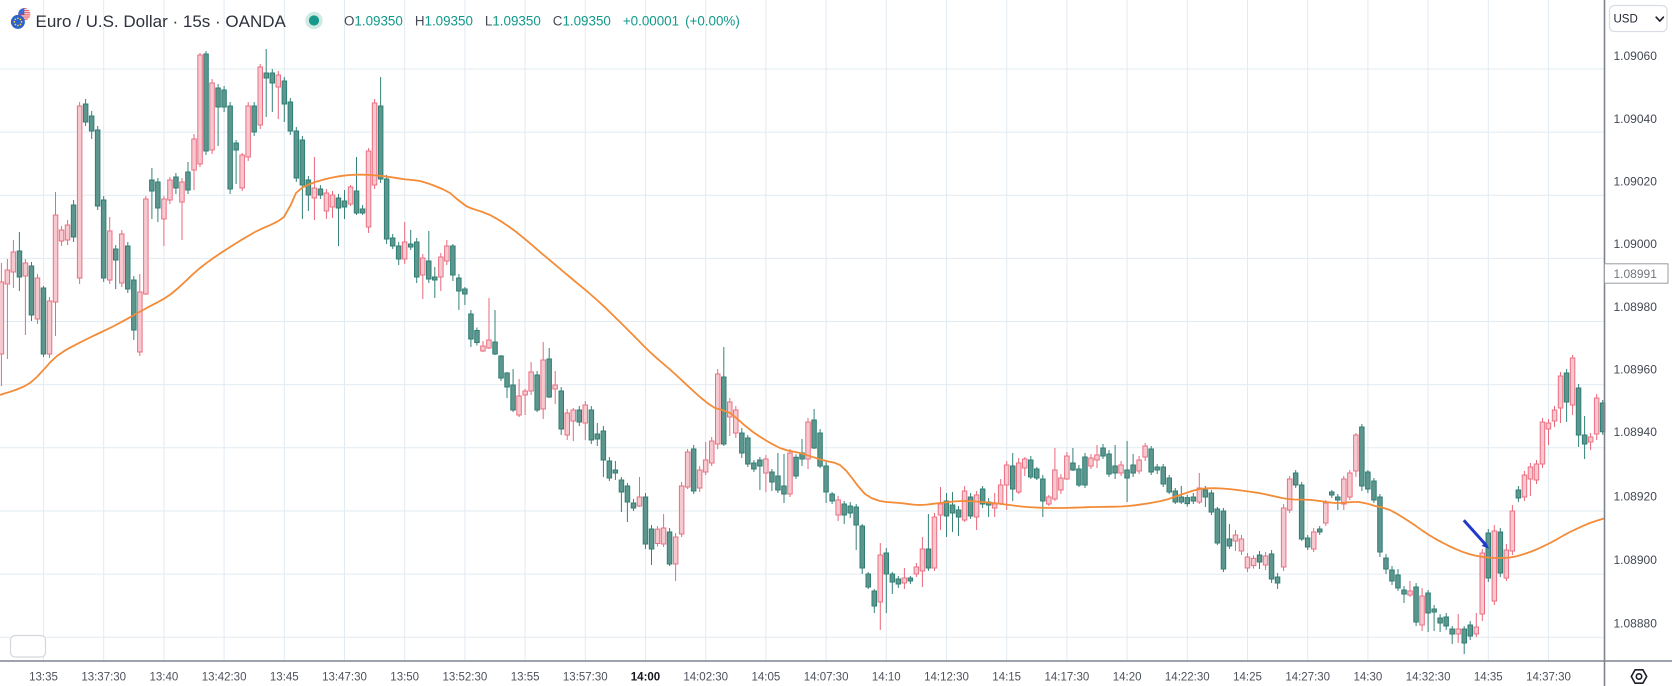 The width and height of the screenshot is (1672, 686). What do you see at coordinates (1368, 678) in the screenshot?
I see `svg-text: 14:30` at bounding box center [1368, 678].